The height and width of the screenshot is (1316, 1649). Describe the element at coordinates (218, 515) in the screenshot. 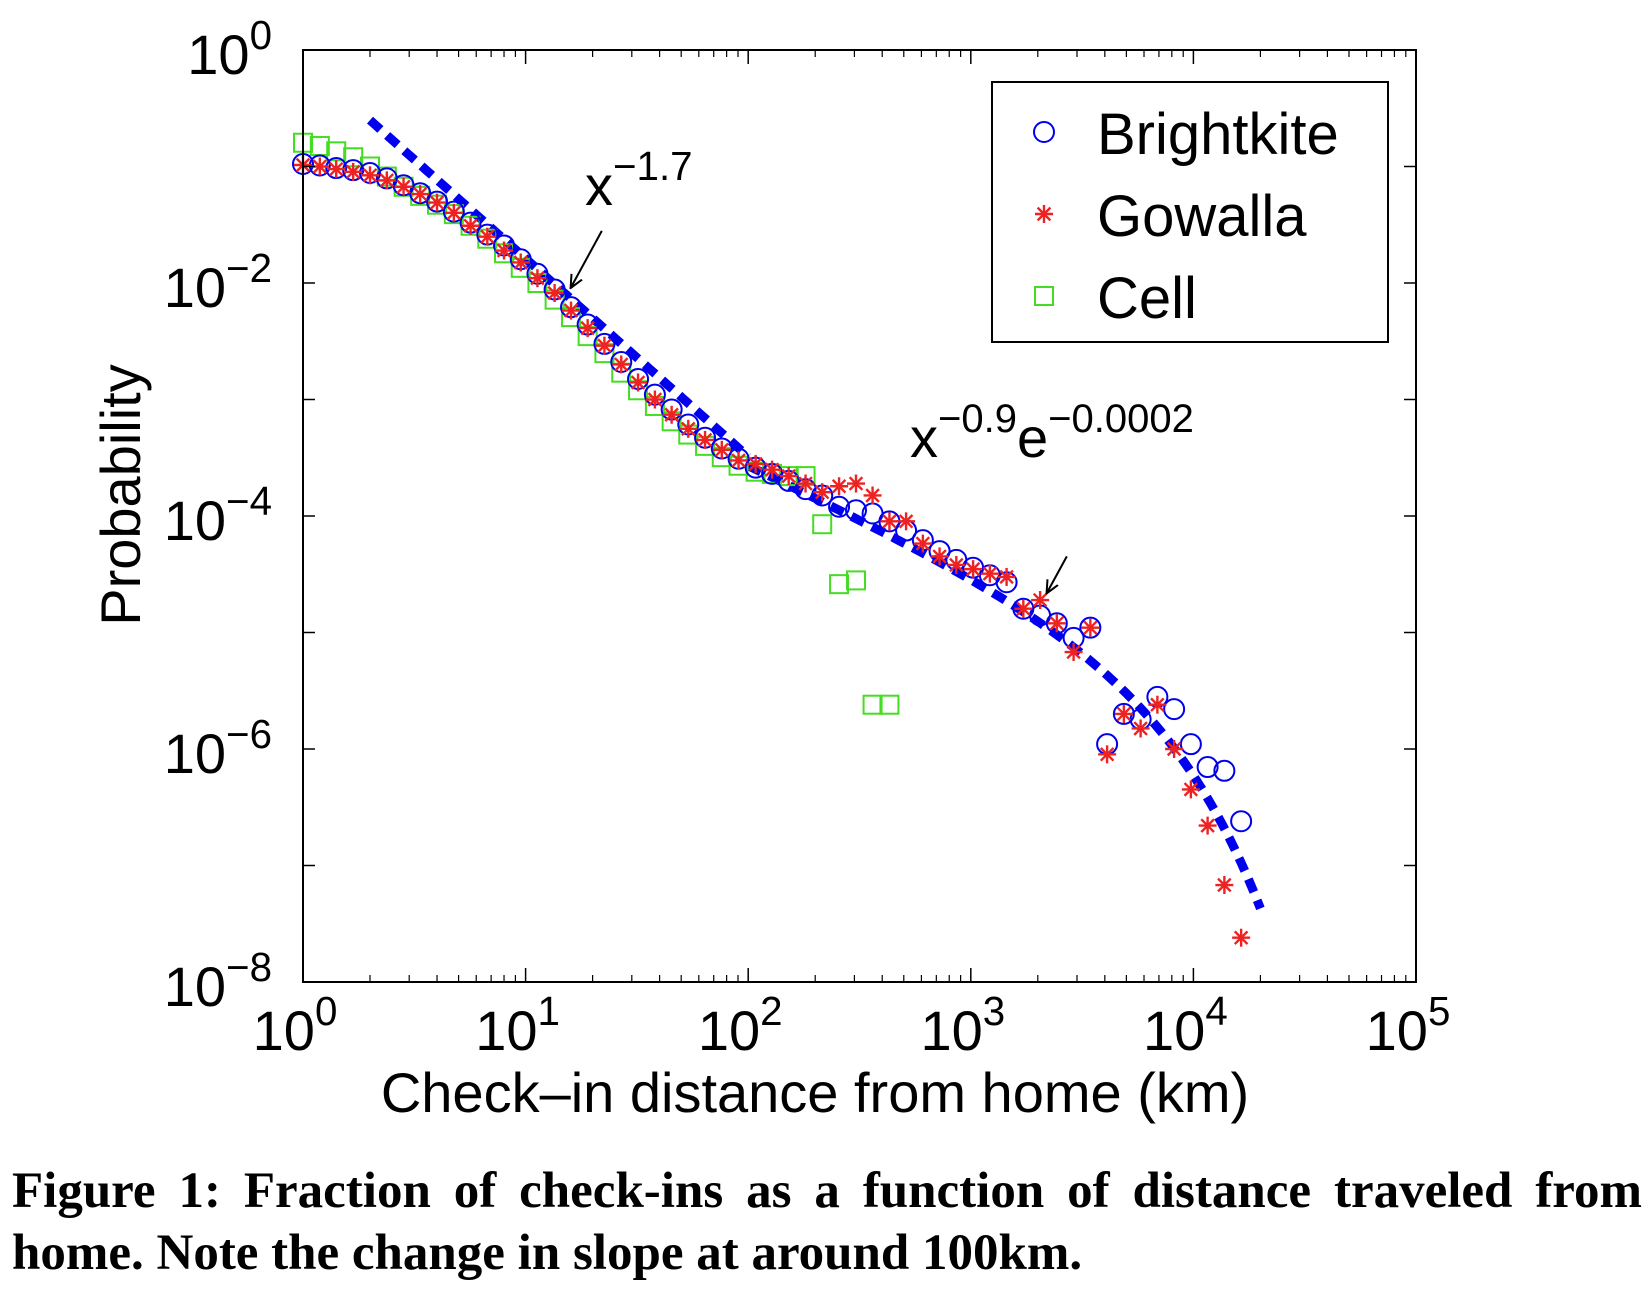

I see `y-tick-label: 10⁻⁴` at that location.